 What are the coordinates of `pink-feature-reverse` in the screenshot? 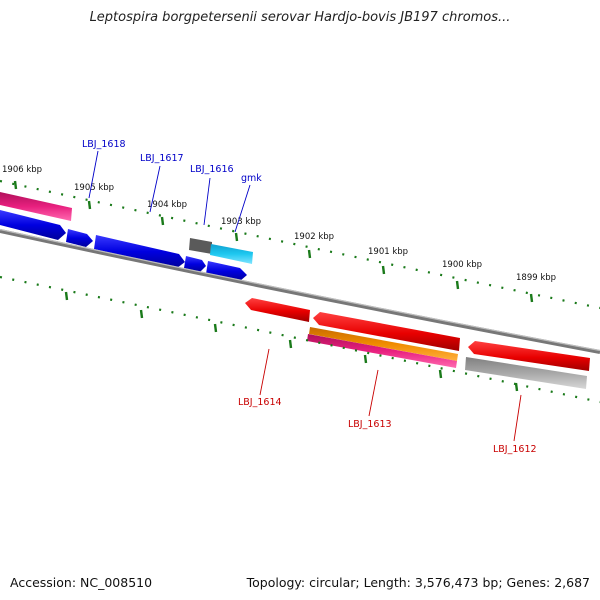 It's located at (382, 351).